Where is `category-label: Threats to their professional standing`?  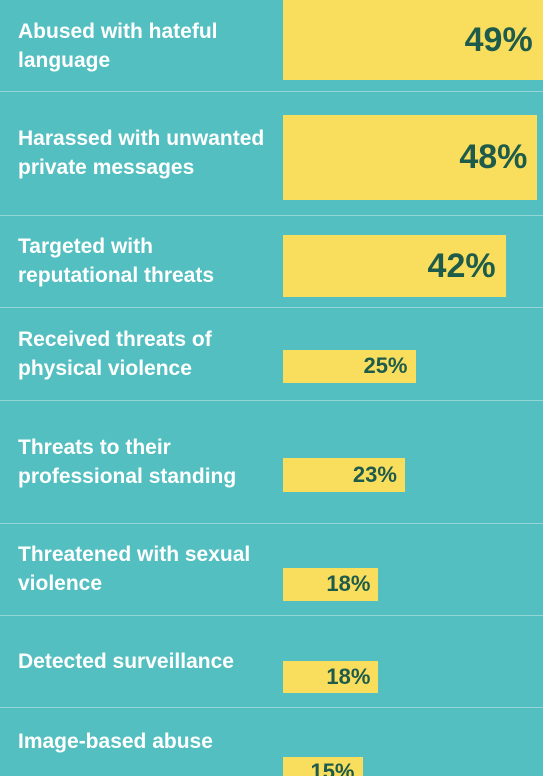 category-label: Threats to their professional standing is located at coordinates (127, 461).